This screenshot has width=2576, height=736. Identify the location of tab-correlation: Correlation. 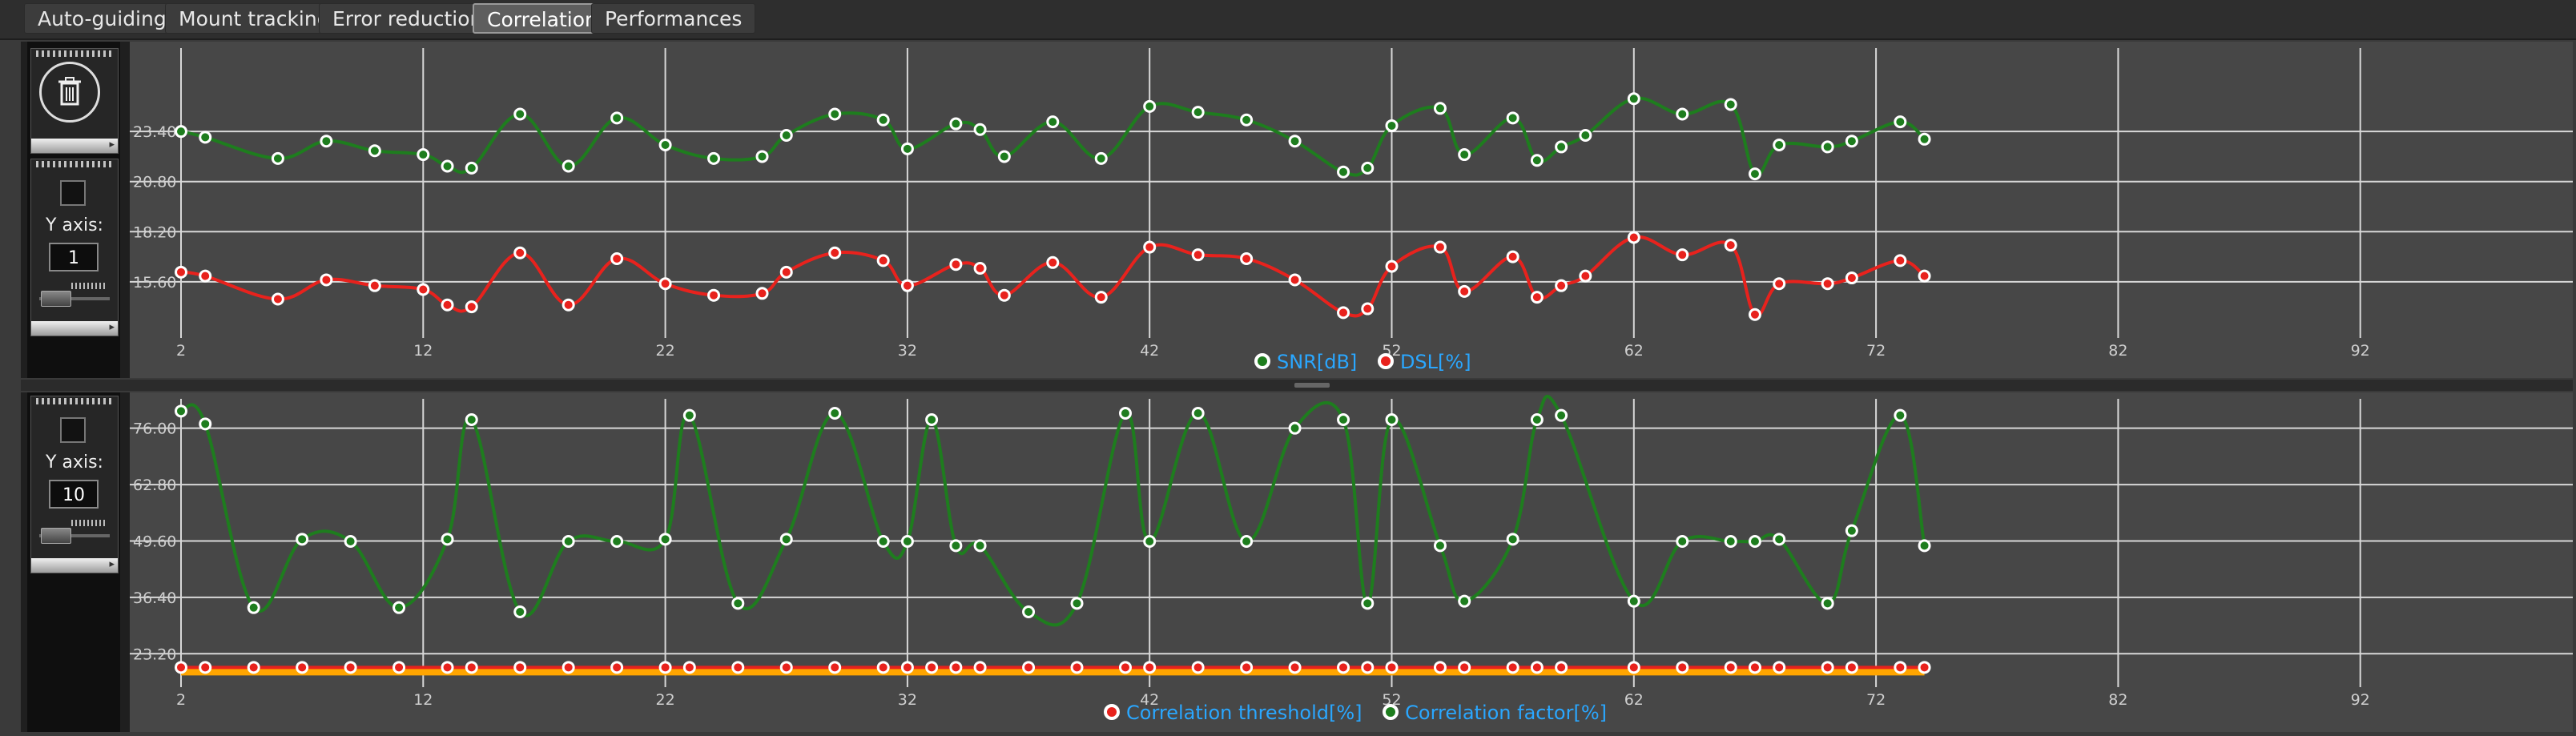
(543, 19).